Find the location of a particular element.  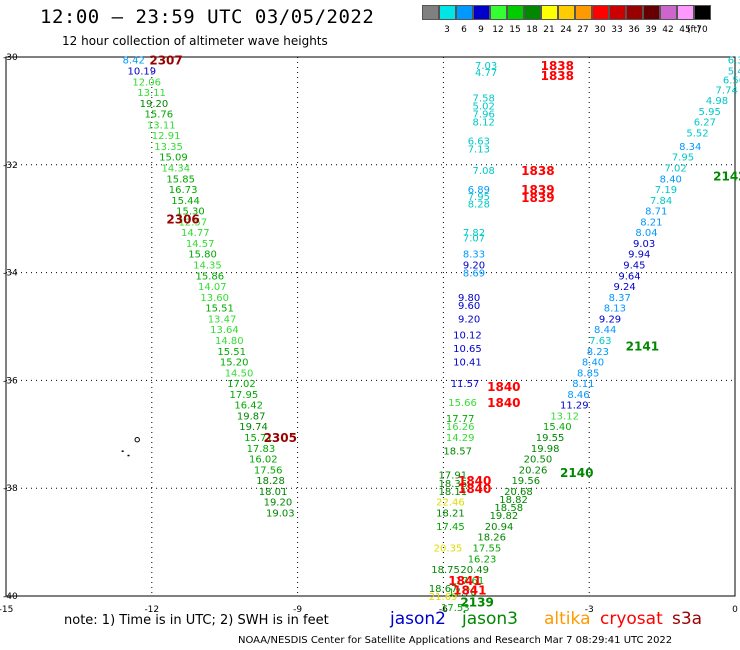

swh-value: 8.12 is located at coordinates (484, 123).